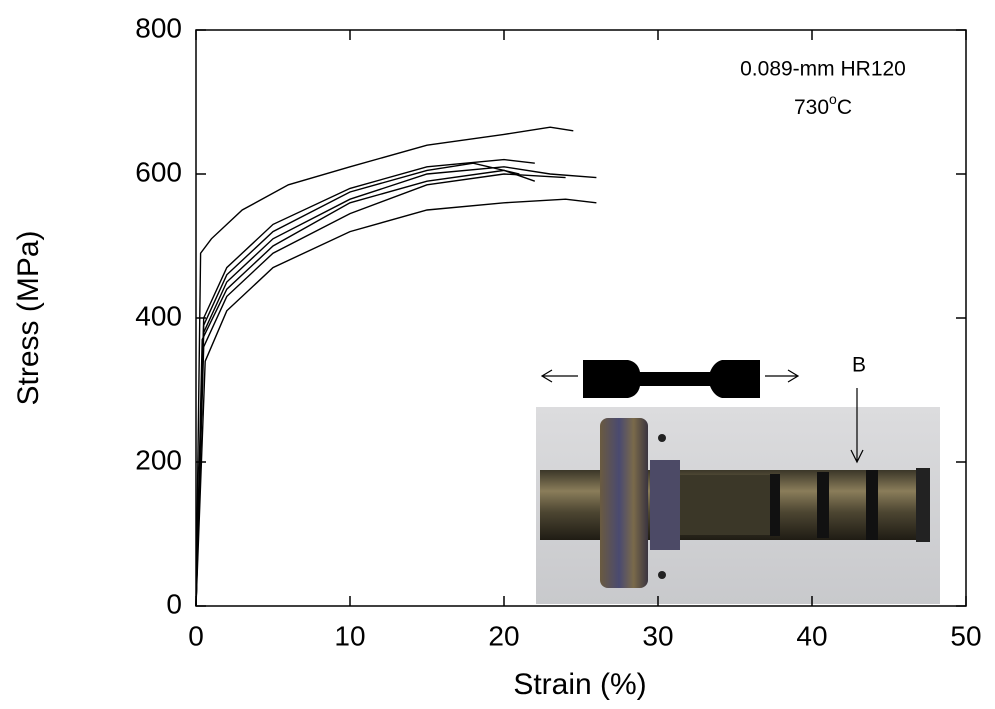 The height and width of the screenshot is (709, 995). Describe the element at coordinates (579, 684) in the screenshot. I see `x-axis-label: Strain (%)` at that location.